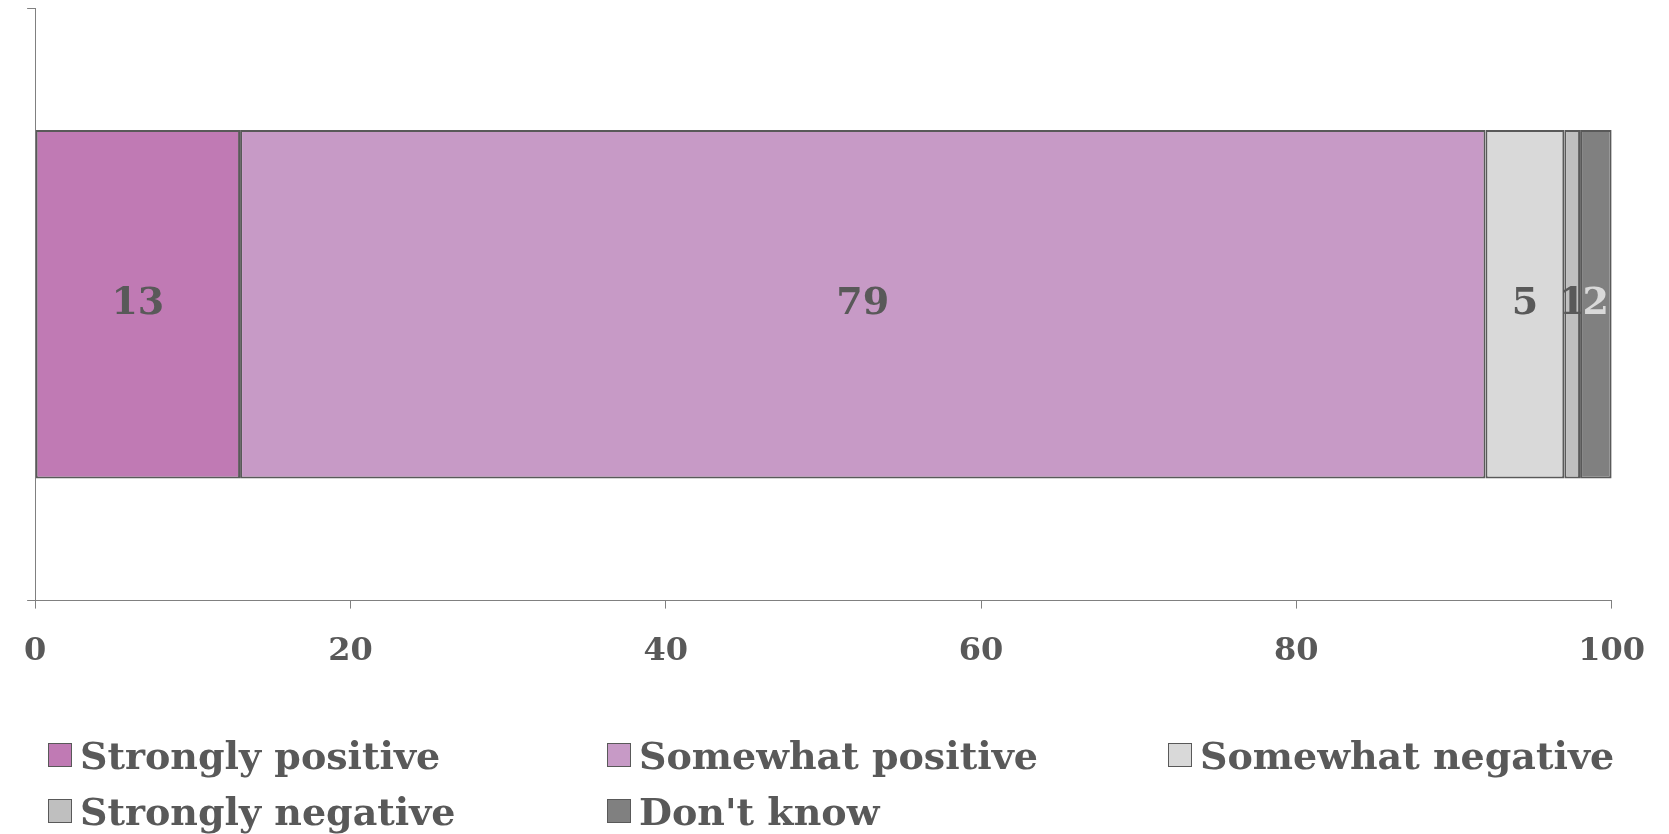 Image resolution: width=1669 pixels, height=834 pixels. I want to click on legend-label: Don't know, so click(759, 811).